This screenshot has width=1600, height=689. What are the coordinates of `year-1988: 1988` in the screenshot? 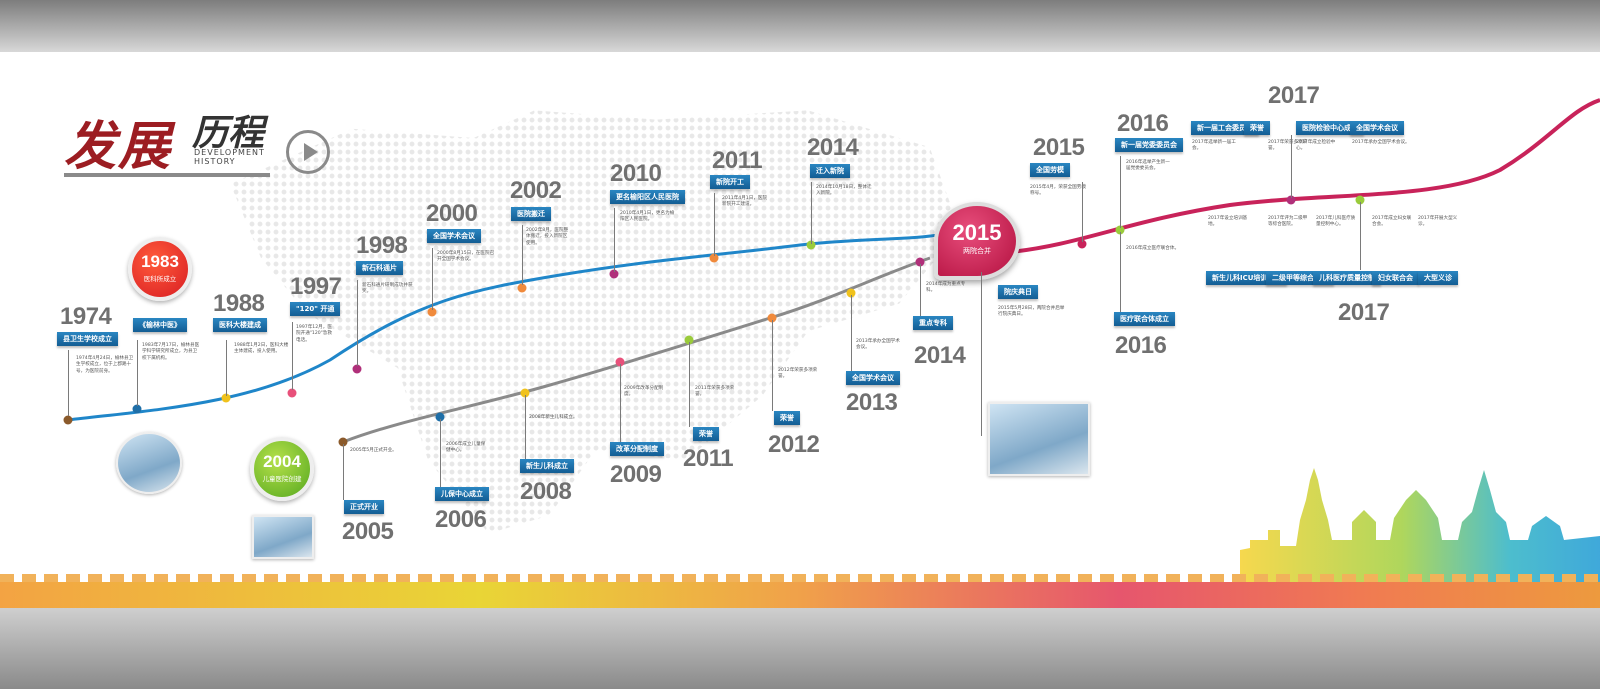 It's located at (239, 303).